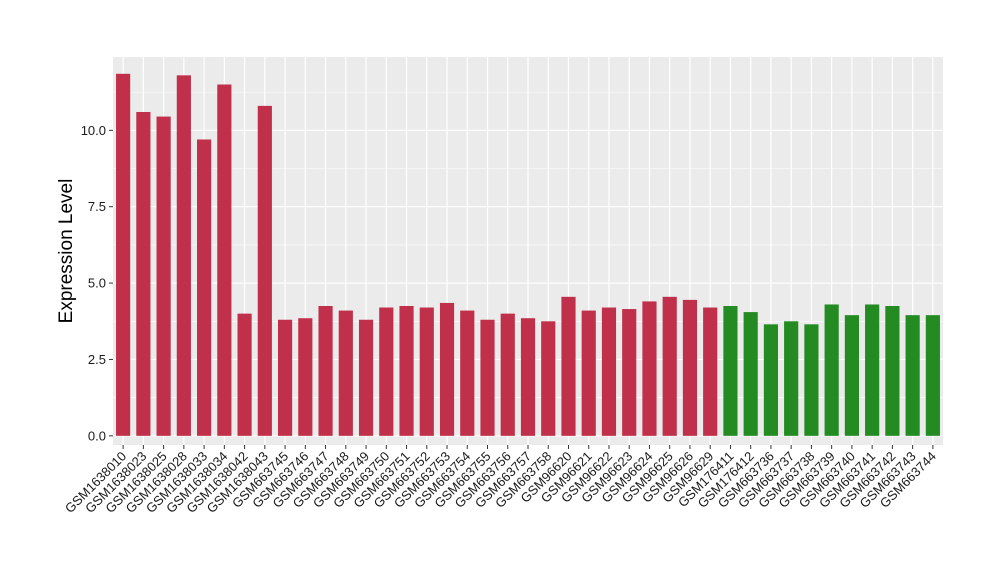 The width and height of the screenshot is (1000, 580). Describe the element at coordinates (588, 373) in the screenshot. I see `bar-gsm96621` at that location.